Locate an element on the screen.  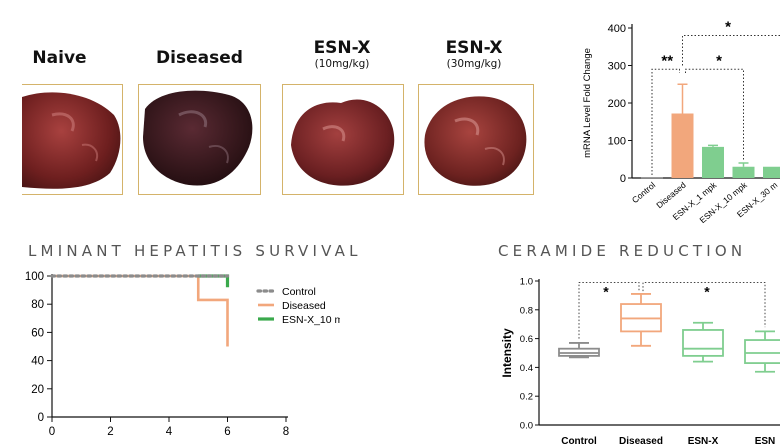
survival-y-tick-label: 40 is located at coordinates (37, 362).